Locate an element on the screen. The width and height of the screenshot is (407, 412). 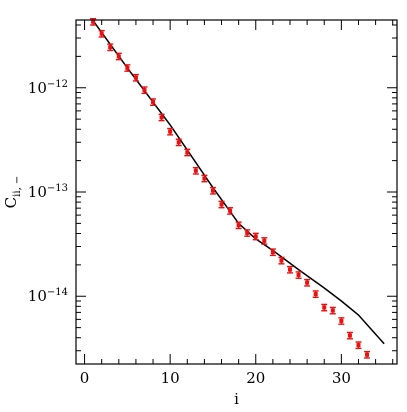
y-tick-exponent: −12 is located at coordinates (57, 84).